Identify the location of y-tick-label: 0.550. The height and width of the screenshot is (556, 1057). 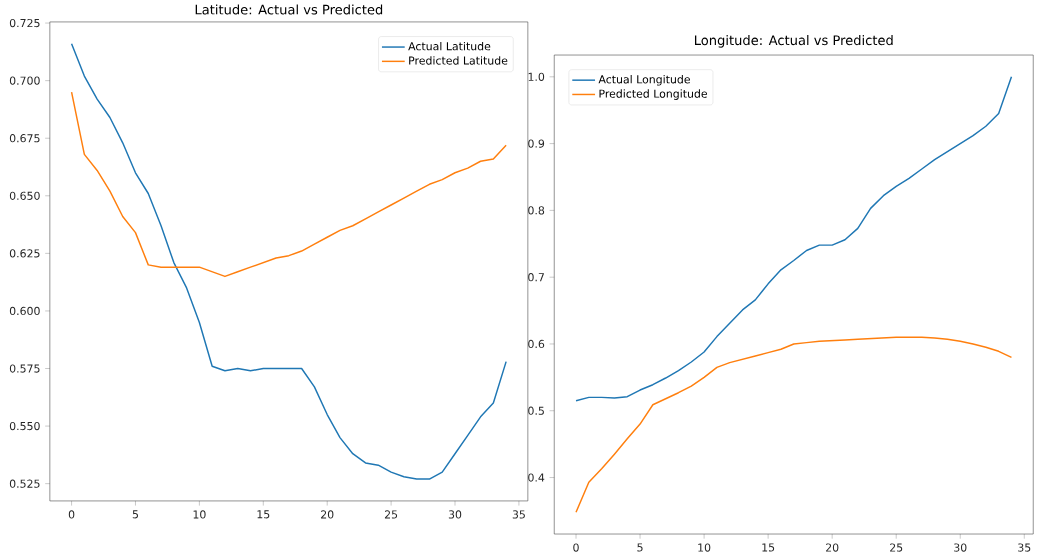
(24, 426).